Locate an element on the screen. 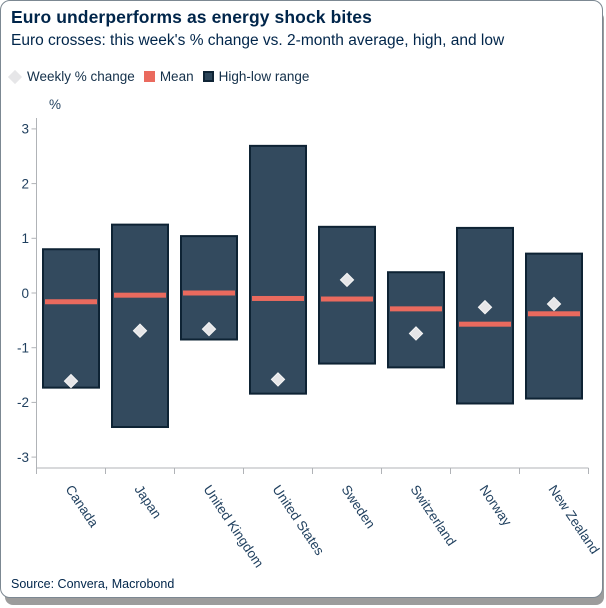 The height and width of the screenshot is (608, 606). x-axis-label: Norway is located at coordinates (496, 505).